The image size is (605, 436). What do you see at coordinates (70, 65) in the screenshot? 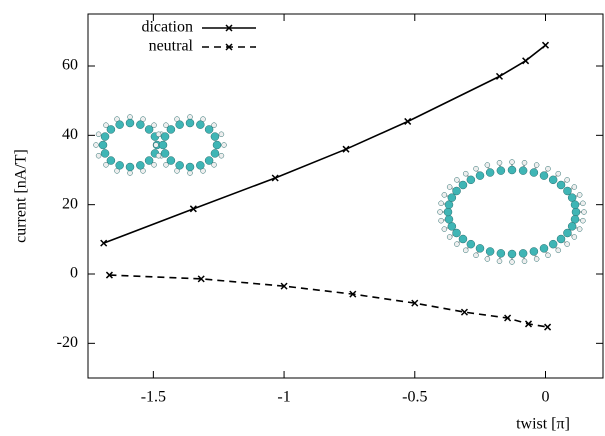
I see `y-tick-label: 60` at bounding box center [70, 65].